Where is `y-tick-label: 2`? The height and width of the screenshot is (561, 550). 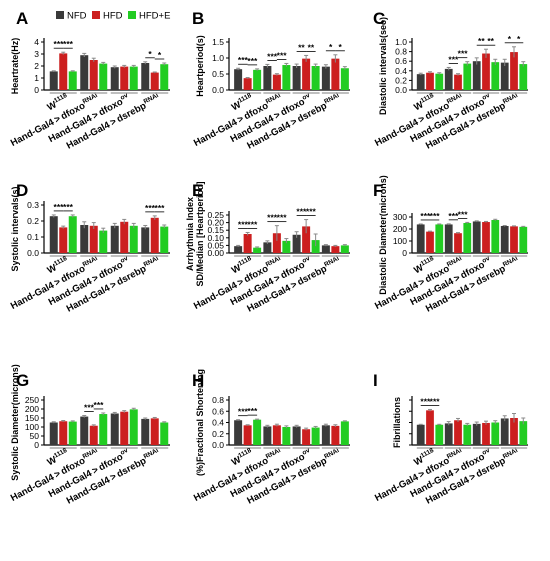 y-tick-label: 2 is located at coordinates (36, 66).